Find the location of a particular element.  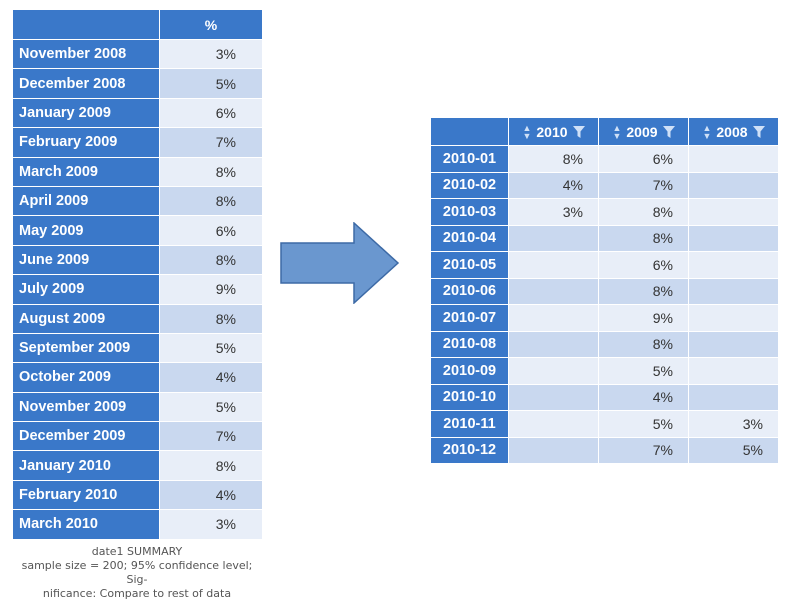

table-row: June 2009 8% is located at coordinates (137, 260).